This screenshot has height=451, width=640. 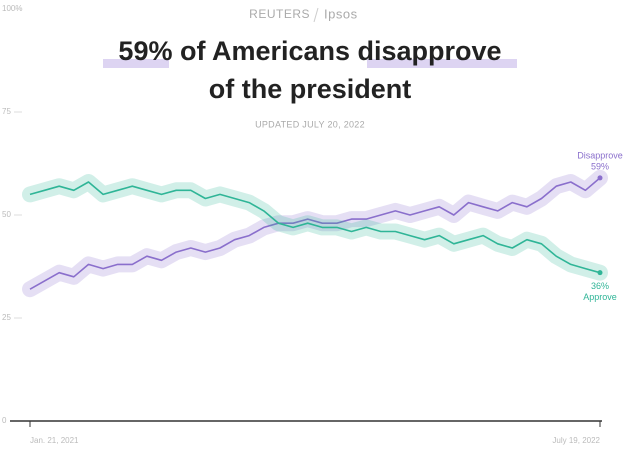 I want to click on subtitle: UPDATED JULY 20, 2022, so click(x=310, y=124).